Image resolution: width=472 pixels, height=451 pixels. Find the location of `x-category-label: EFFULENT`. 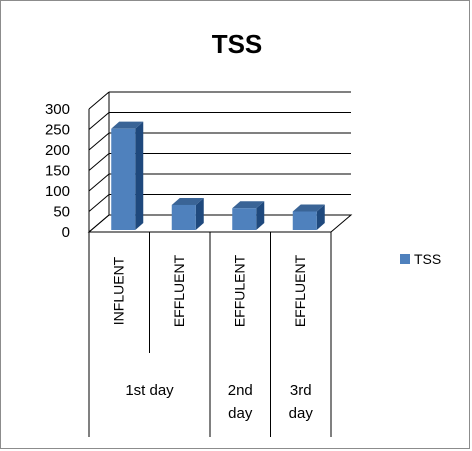

x-category-label: EFFULENT is located at coordinates (239, 290).